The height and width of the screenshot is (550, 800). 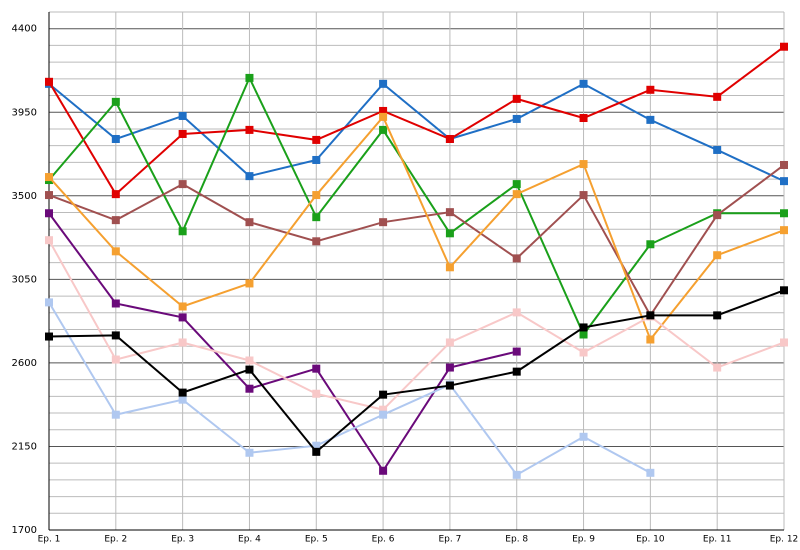 What do you see at coordinates (24, 530) in the screenshot?
I see `y-tick-label: 1700` at bounding box center [24, 530].